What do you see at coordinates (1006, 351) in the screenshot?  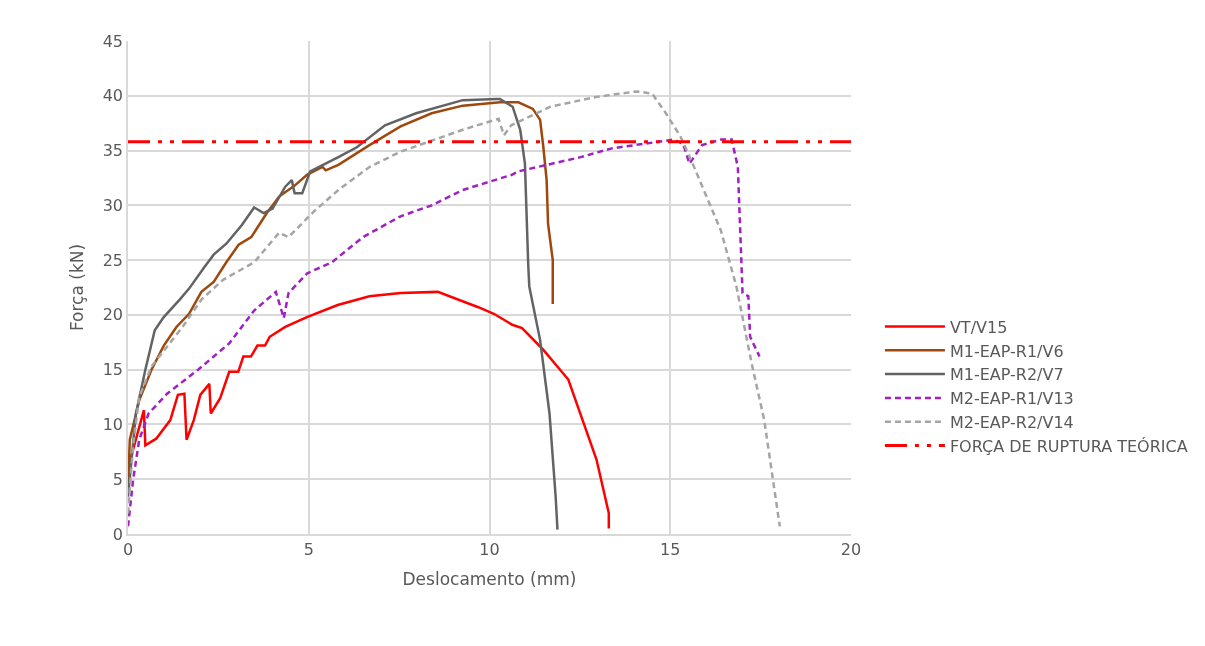 I see `legend-label: M1-EAP-R1/V6` at bounding box center [1006, 351].